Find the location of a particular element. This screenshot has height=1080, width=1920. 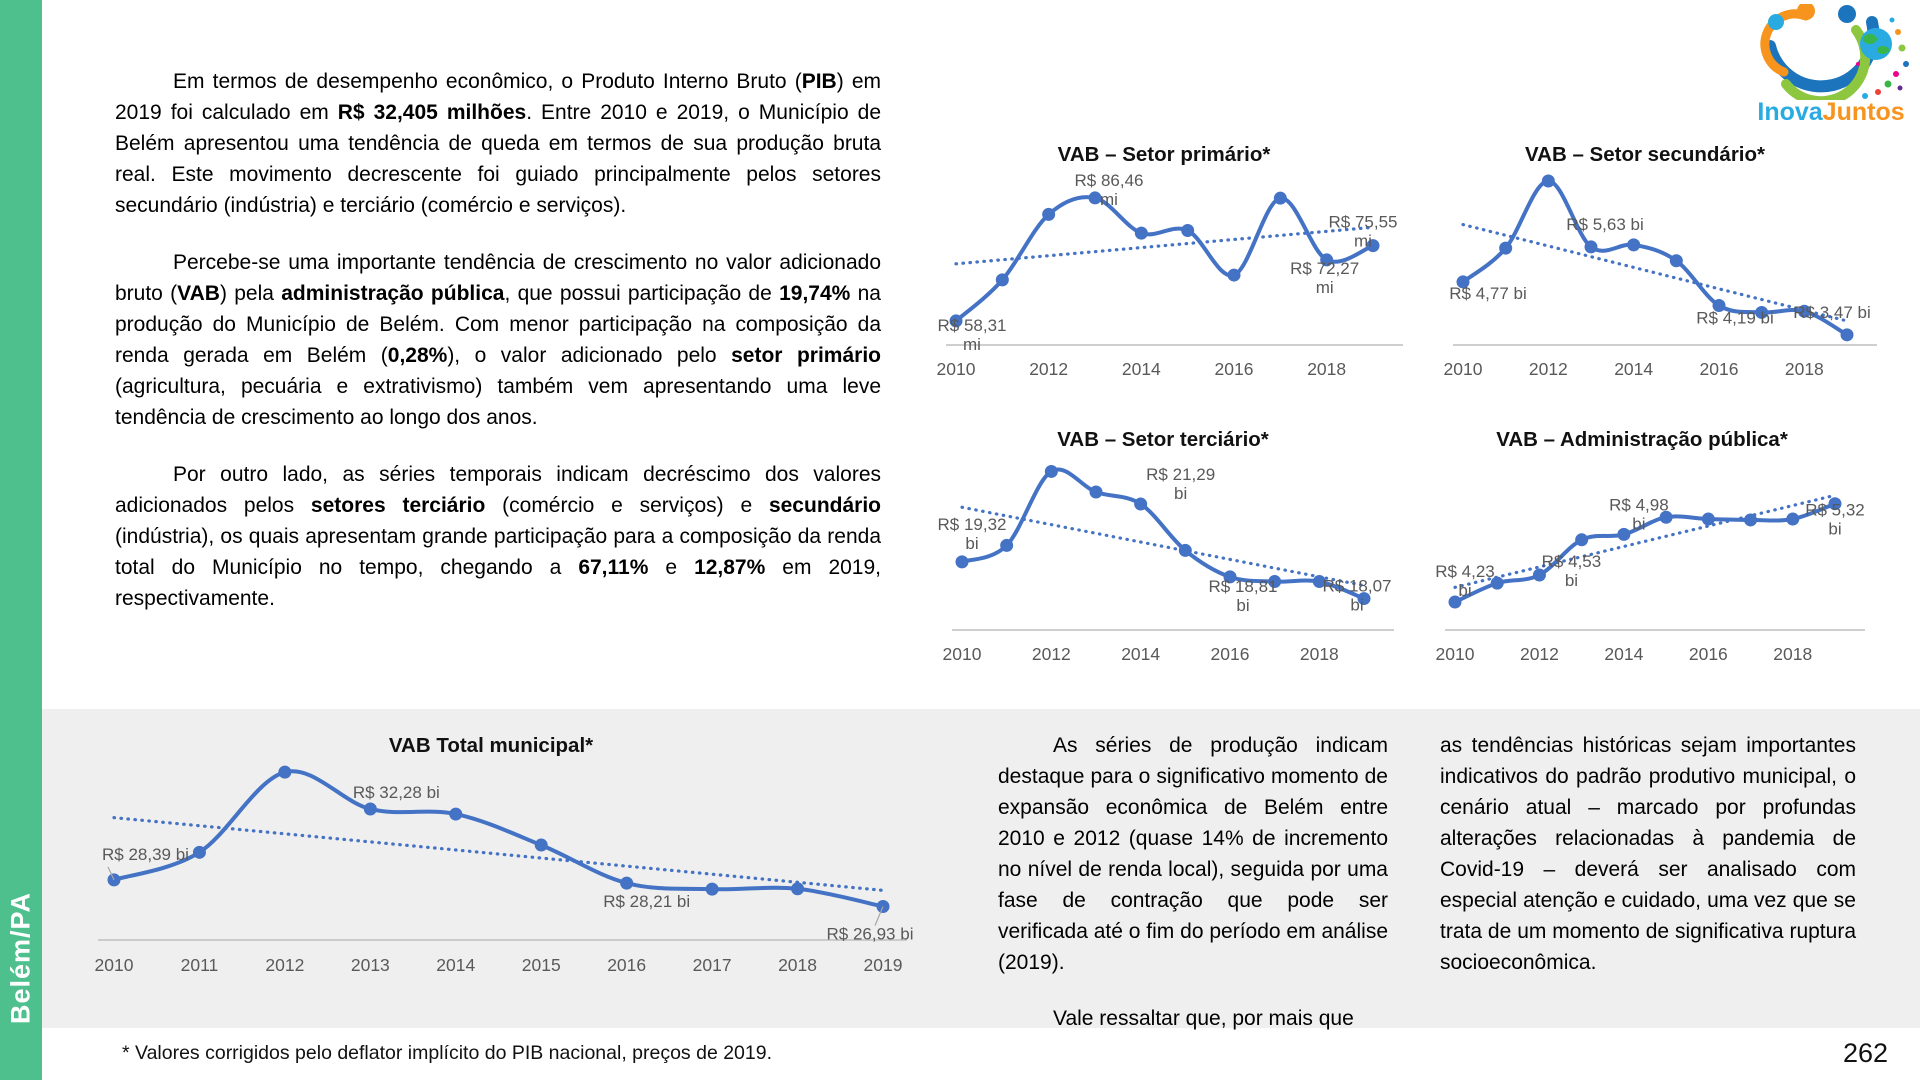

data-label: R$ 5,63 bi is located at coordinates (1605, 224).